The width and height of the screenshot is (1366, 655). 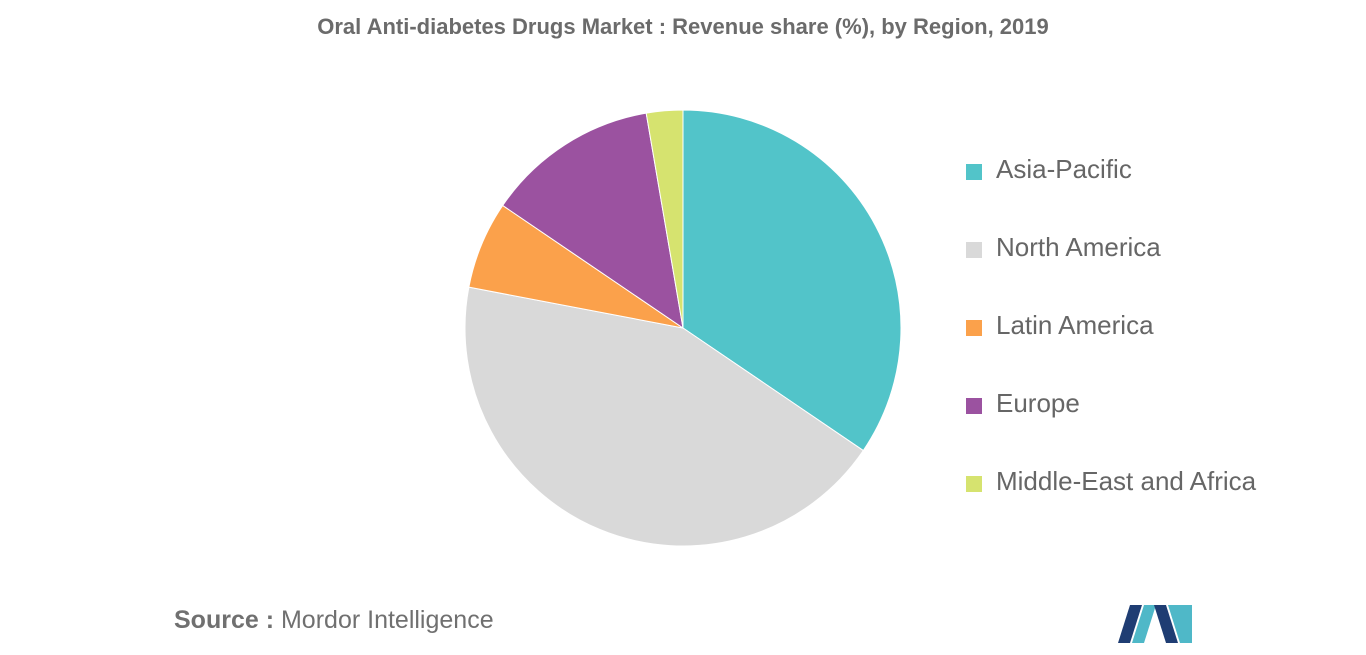 What do you see at coordinates (1075, 325) in the screenshot?
I see `legend-label: Latin America` at bounding box center [1075, 325].